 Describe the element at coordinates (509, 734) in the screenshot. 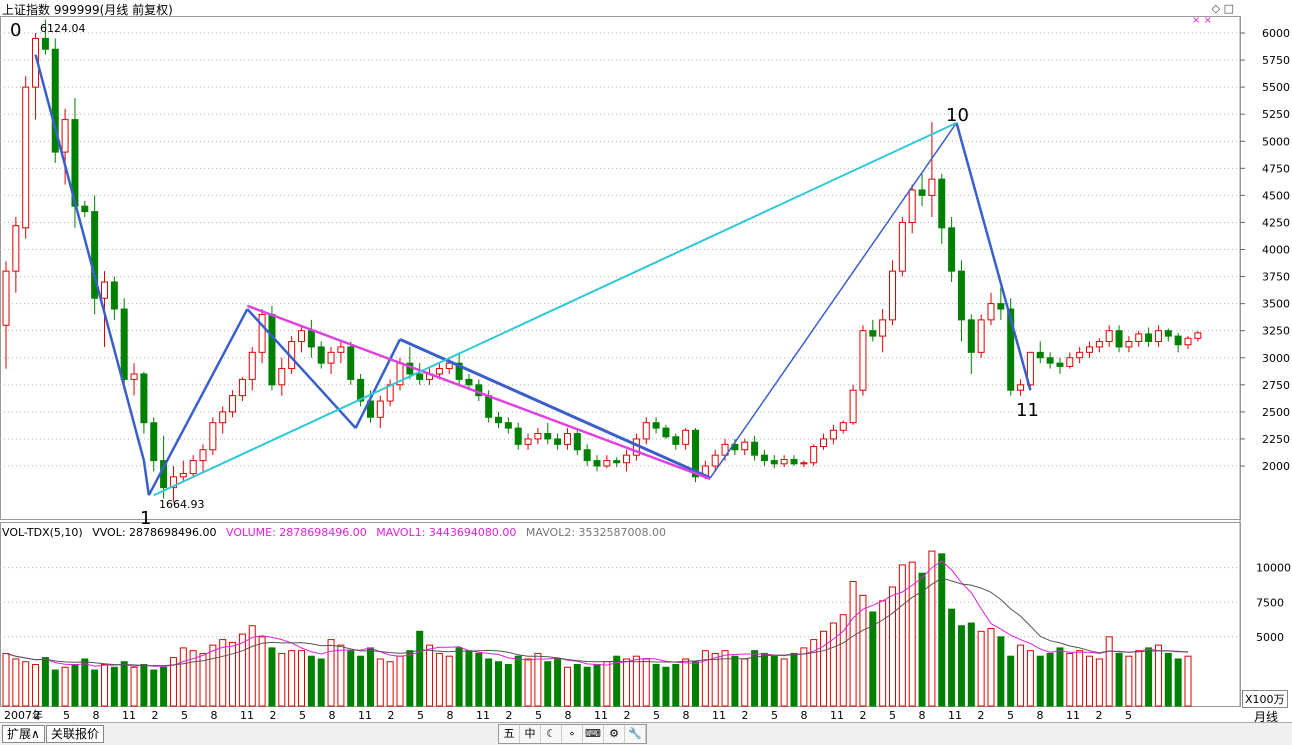

I see `toolbar-icon-0: 五` at that location.